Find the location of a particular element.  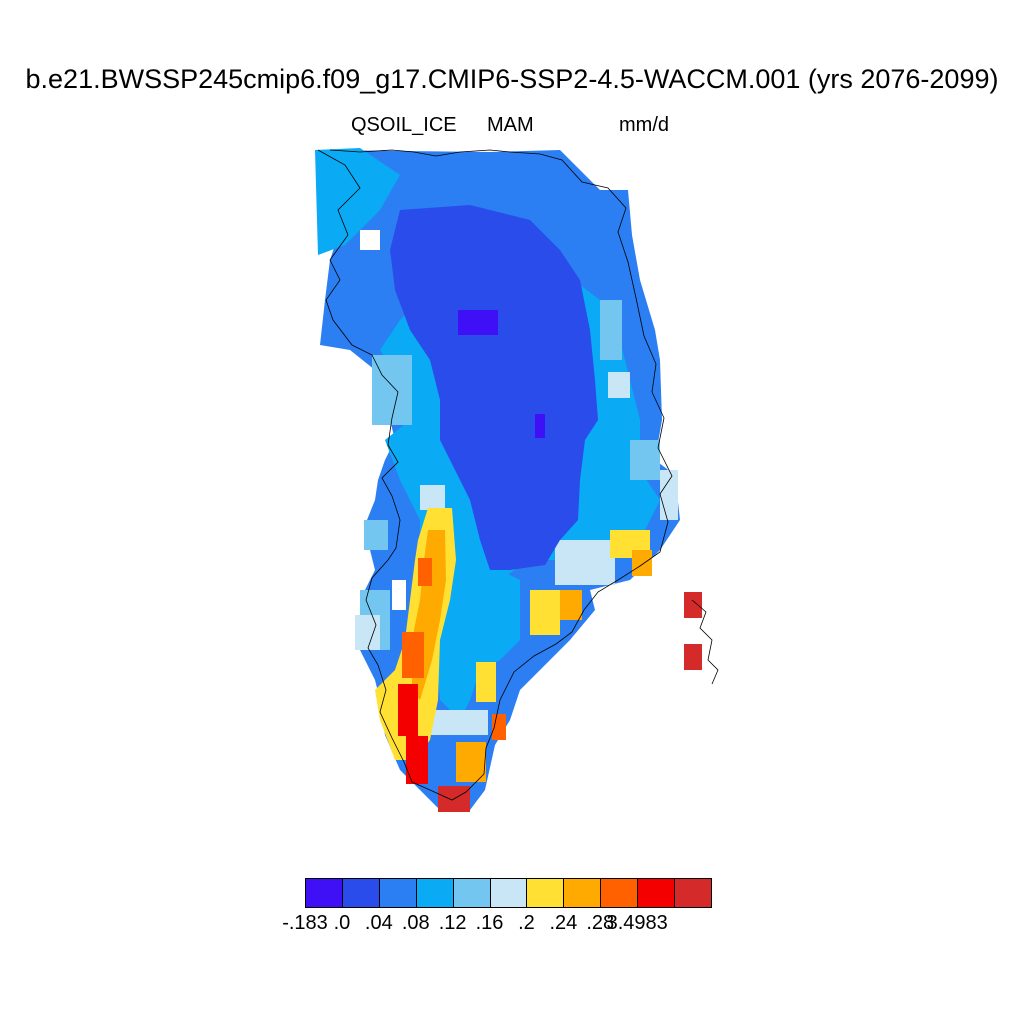

colorbar-tick-label: .04 is located at coordinates (378, 923).